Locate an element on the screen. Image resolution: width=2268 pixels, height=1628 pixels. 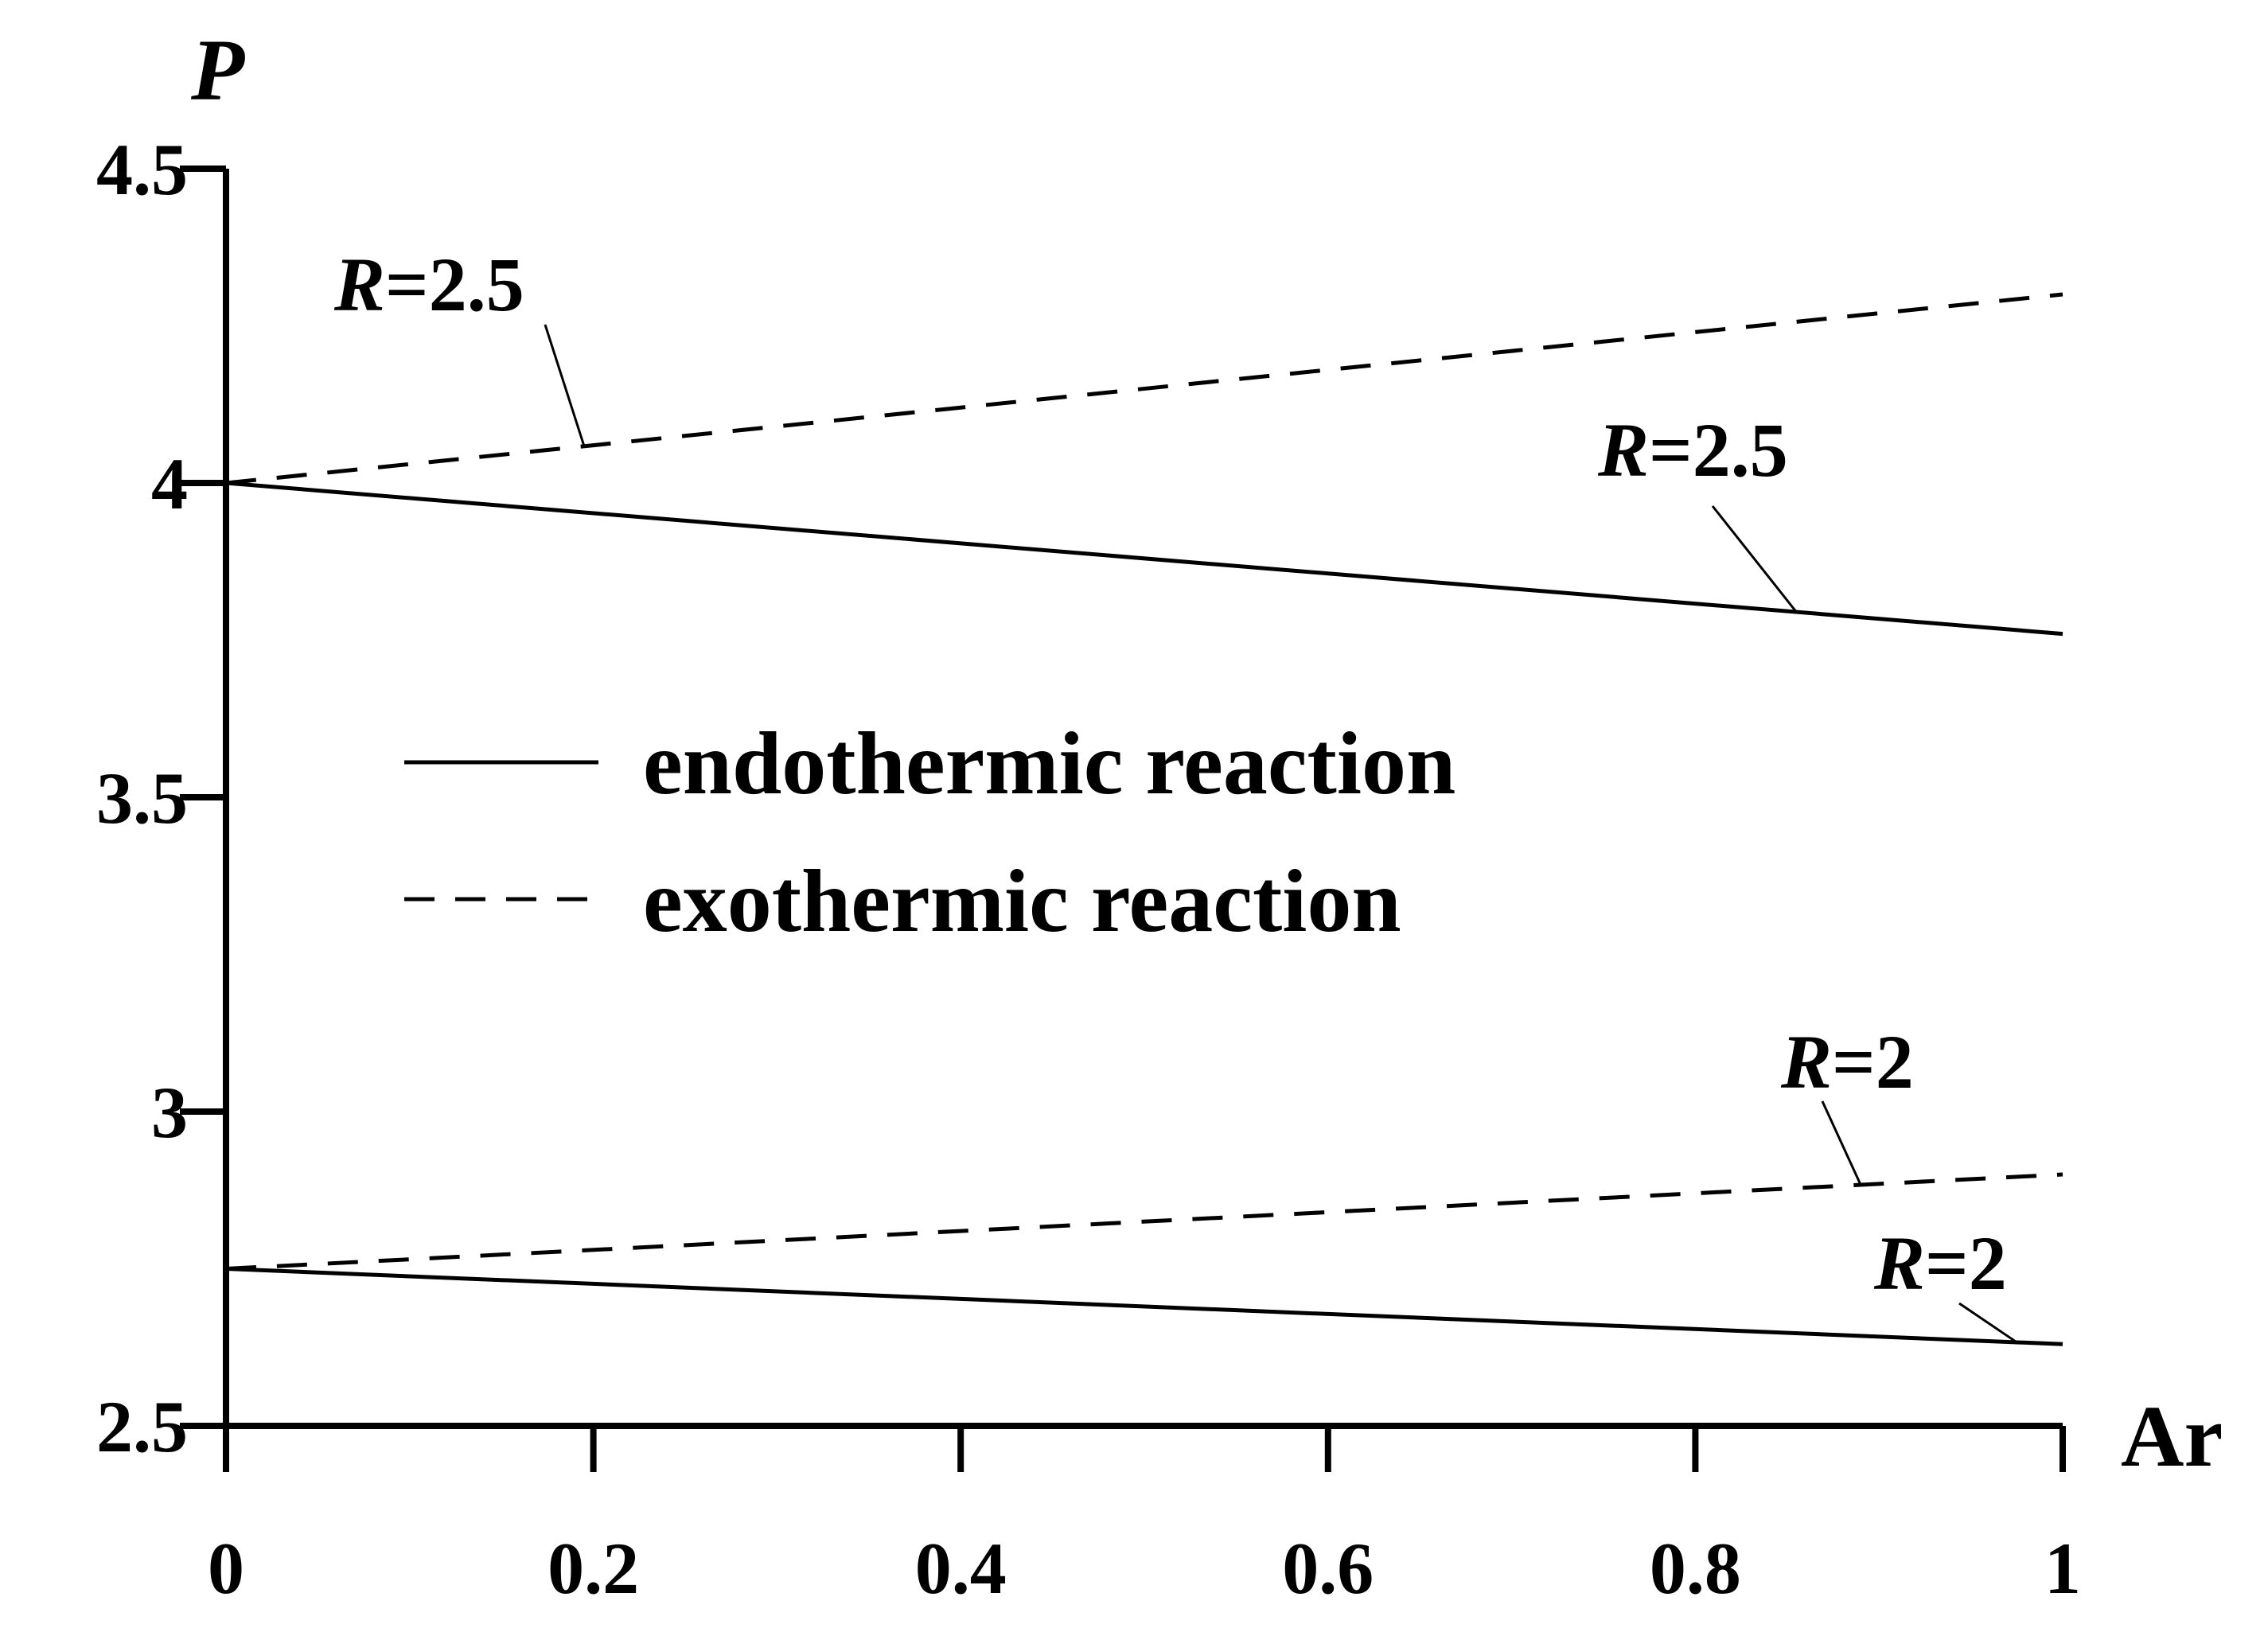
legend-label-exothermic: exothermic reaction is located at coordinates (1022, 901).